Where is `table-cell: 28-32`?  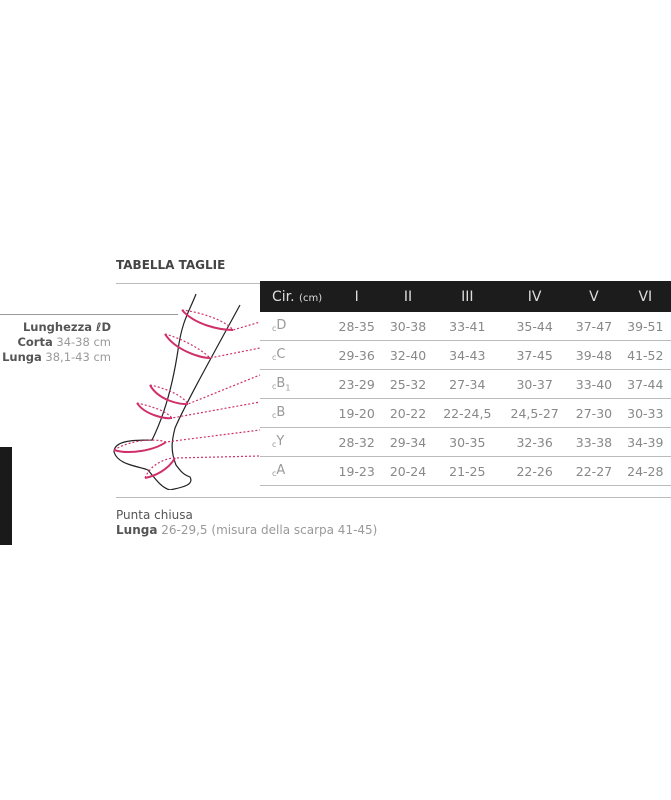
table-cell: 28-32 is located at coordinates (357, 442).